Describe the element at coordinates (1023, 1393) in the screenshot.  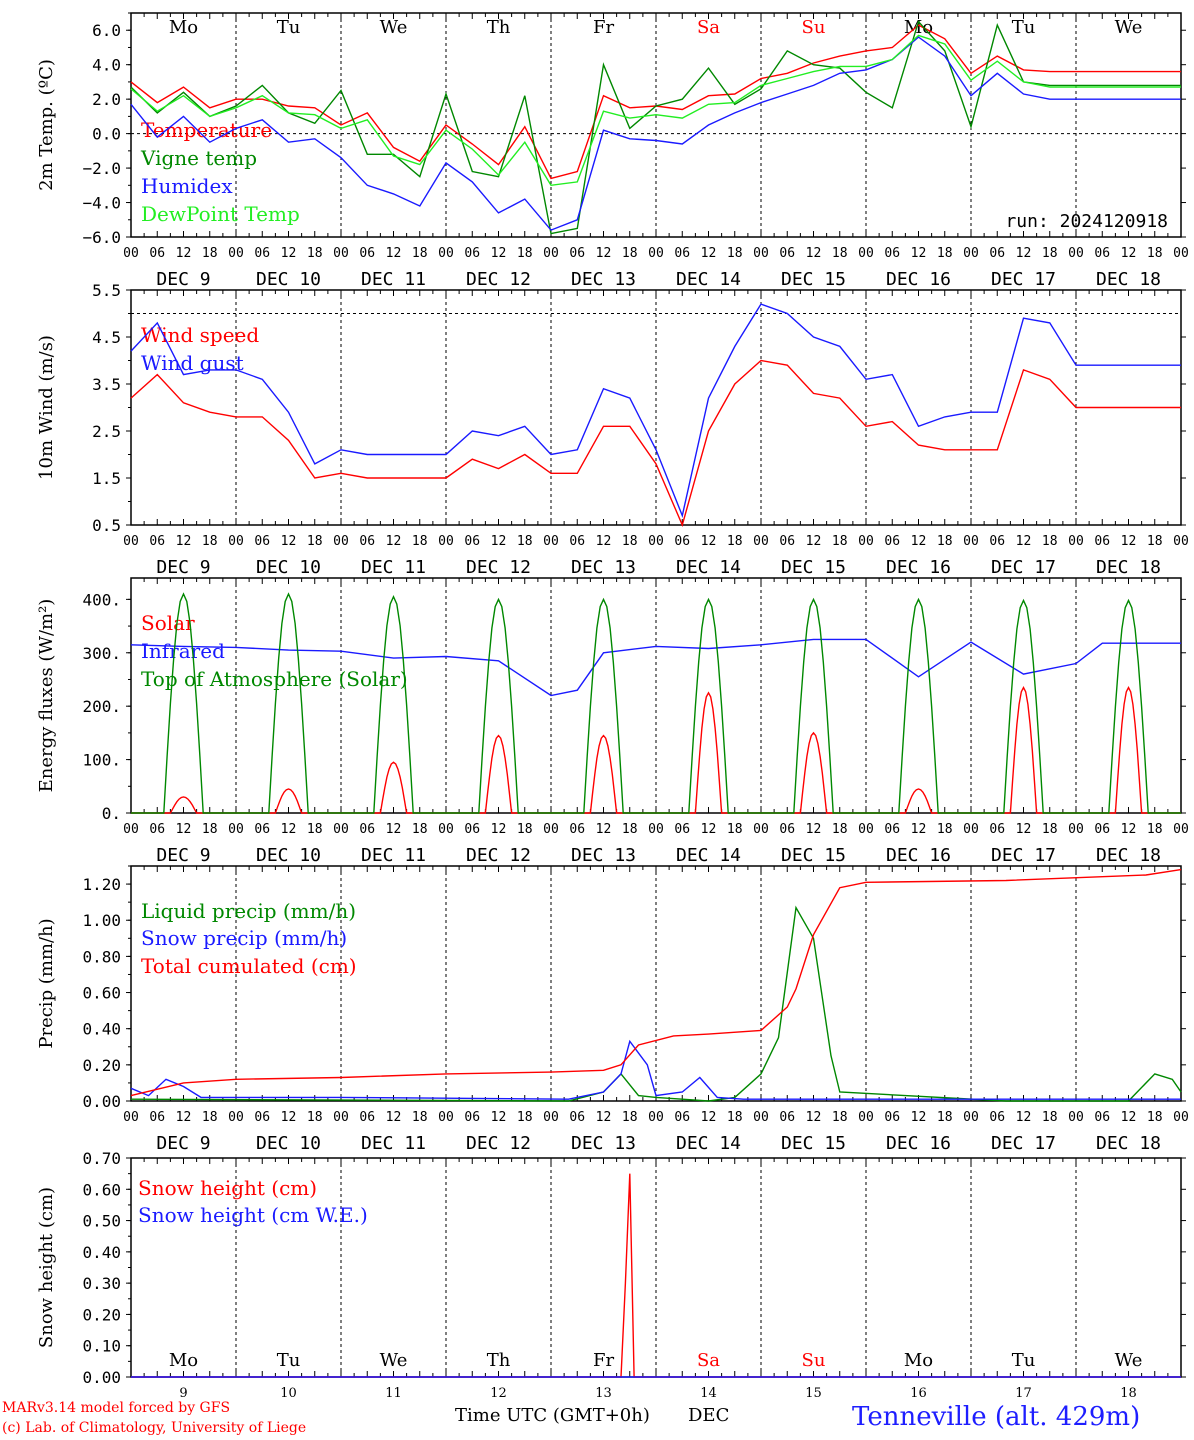
I see `x-day-number: 17` at that location.